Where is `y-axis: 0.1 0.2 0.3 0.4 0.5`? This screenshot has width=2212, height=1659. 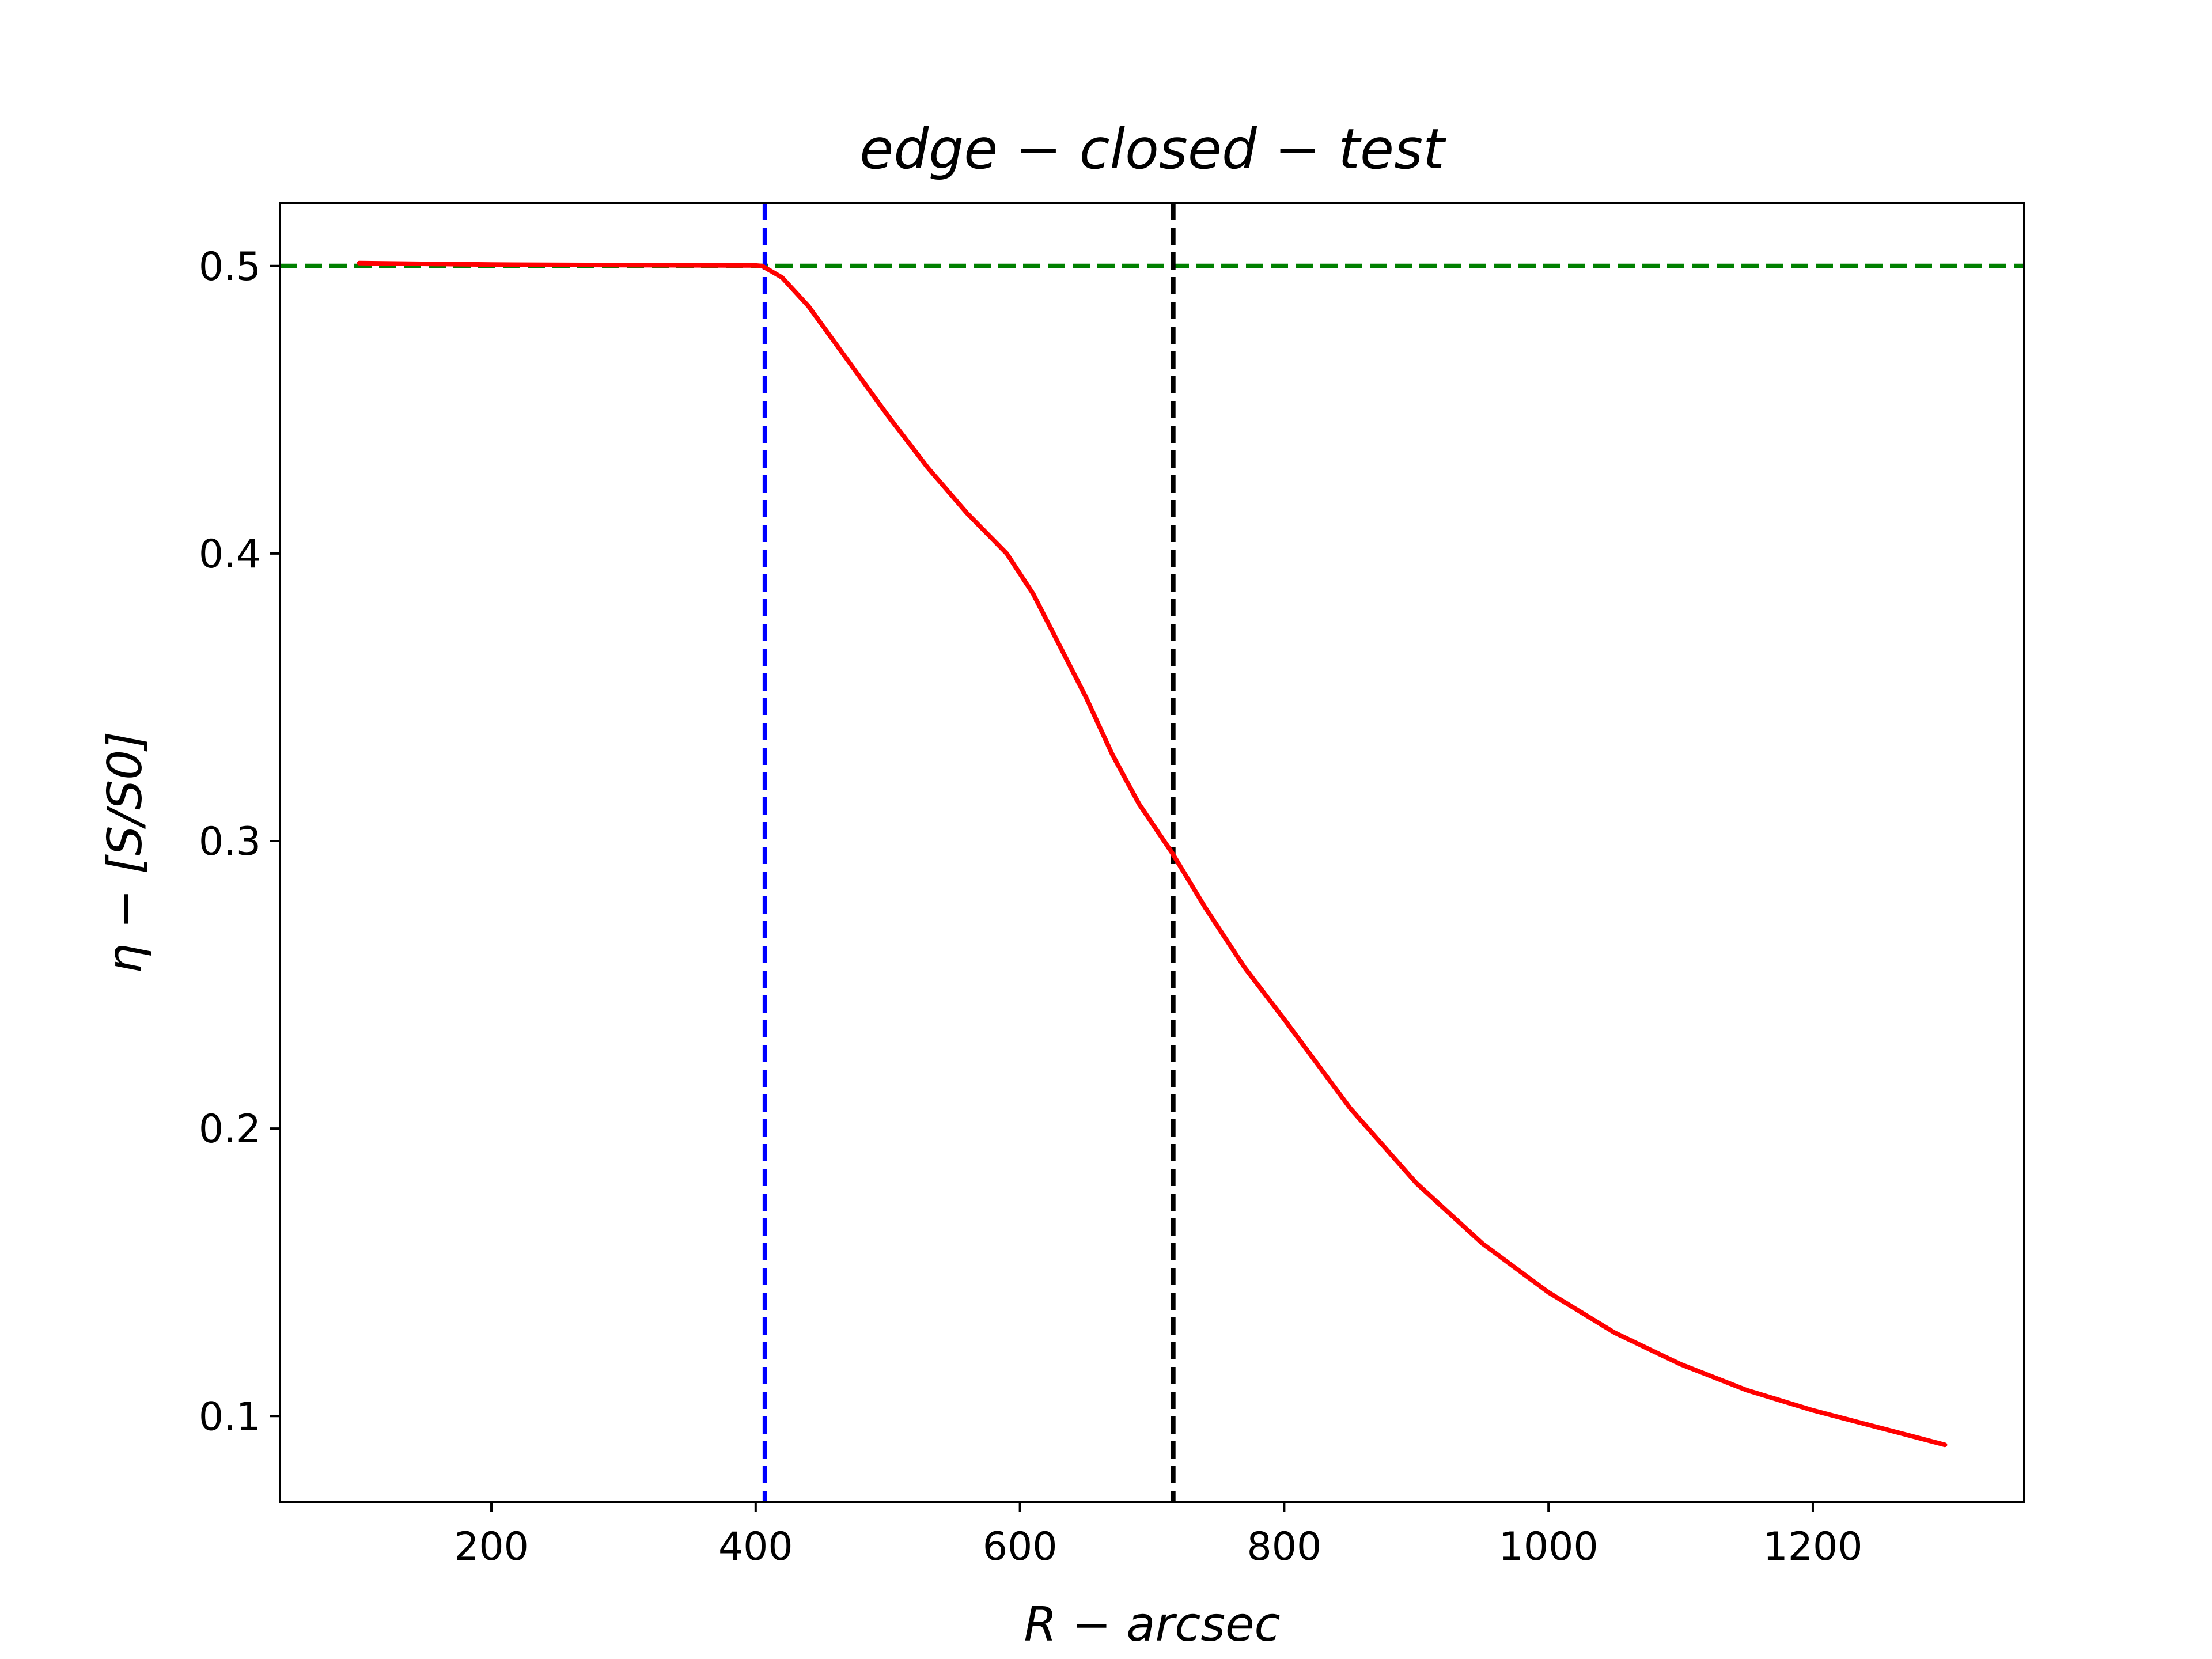
y-axis: 0.1 0.2 0.3 0.4 0.5 is located at coordinates (239, 842).